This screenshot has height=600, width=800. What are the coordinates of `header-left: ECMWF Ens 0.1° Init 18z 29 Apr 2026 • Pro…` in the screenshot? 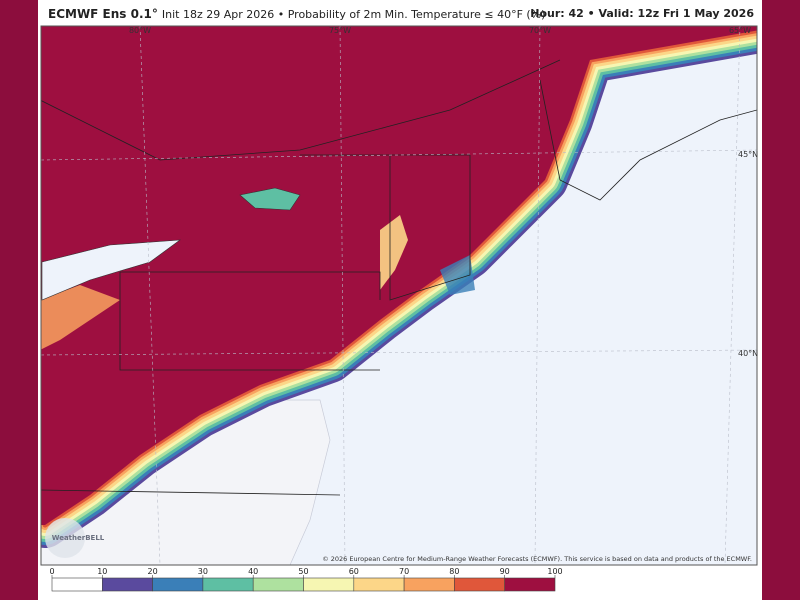 It's located at (296, 14).